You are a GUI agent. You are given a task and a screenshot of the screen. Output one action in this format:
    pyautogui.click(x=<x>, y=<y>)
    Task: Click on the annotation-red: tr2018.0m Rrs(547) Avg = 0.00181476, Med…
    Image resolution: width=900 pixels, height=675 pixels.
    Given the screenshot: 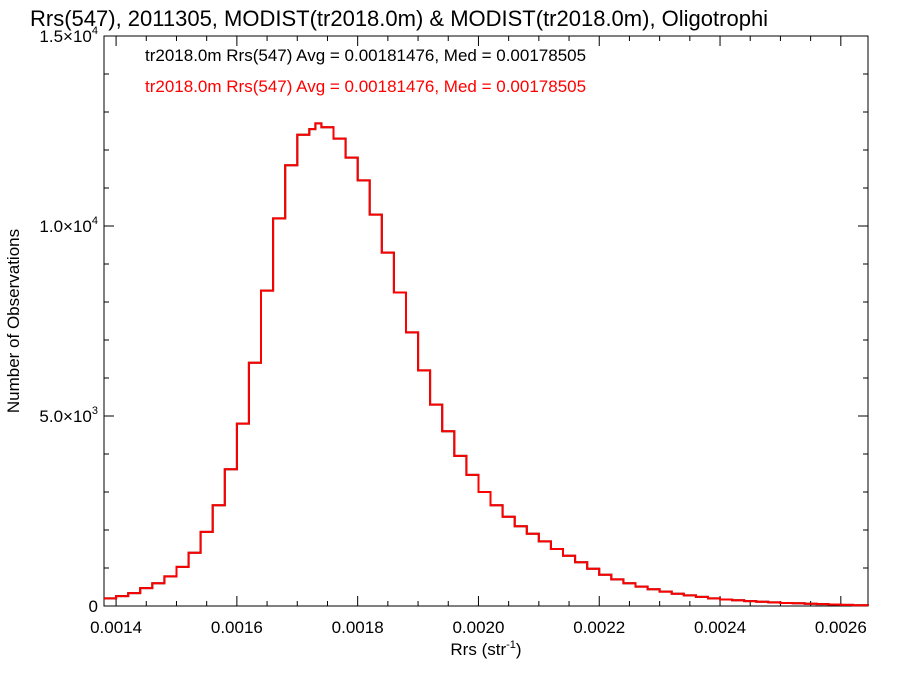 What is the action you would take?
    pyautogui.click(x=365, y=86)
    